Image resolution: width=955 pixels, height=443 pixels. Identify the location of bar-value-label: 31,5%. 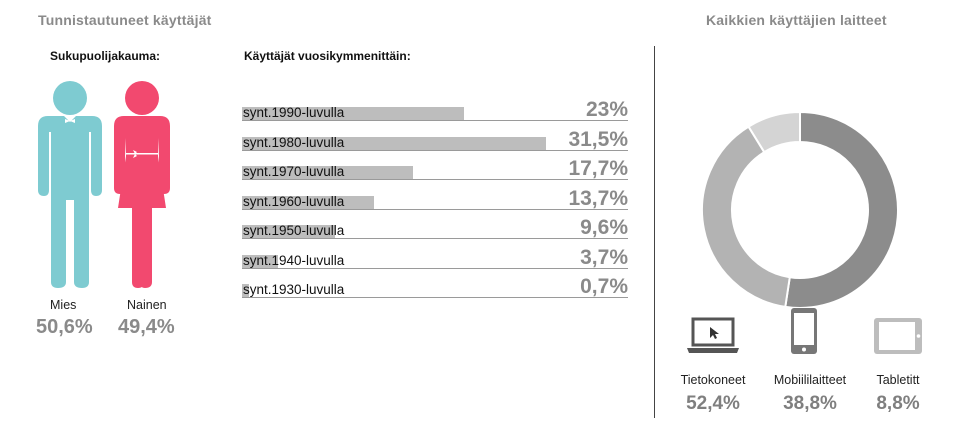
(598, 139).